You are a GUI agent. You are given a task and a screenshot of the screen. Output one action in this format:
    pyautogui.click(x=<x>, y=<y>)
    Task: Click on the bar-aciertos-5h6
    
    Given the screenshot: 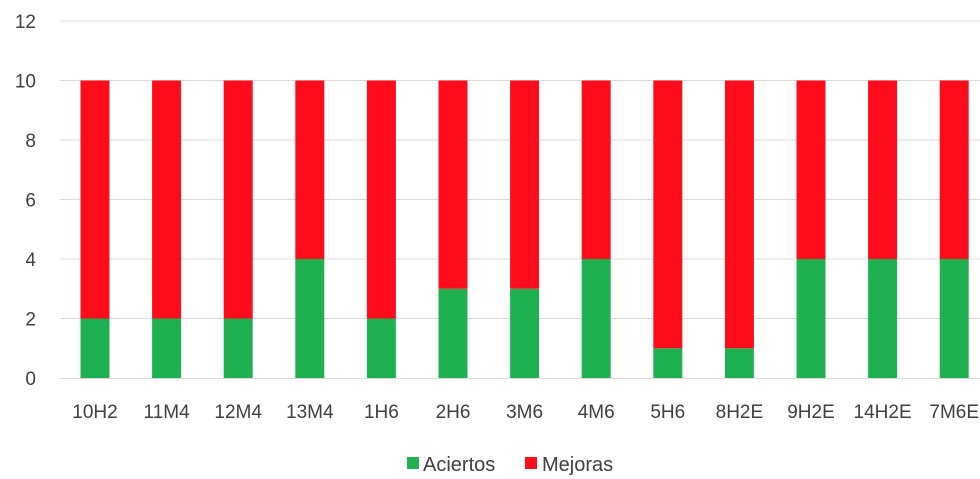 What is the action you would take?
    pyautogui.click(x=668, y=363)
    